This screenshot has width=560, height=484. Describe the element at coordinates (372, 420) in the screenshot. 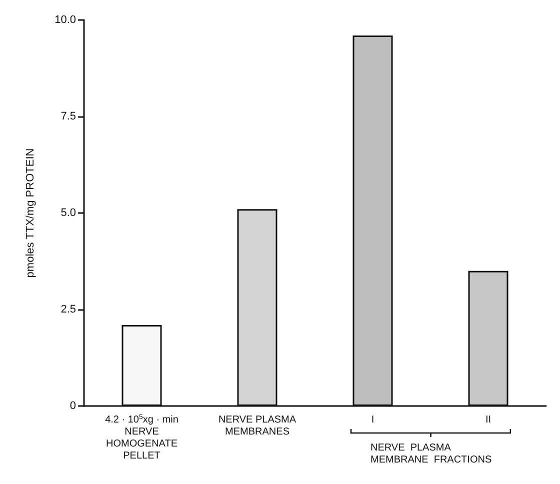

I see `x-tick-label: I` at that location.